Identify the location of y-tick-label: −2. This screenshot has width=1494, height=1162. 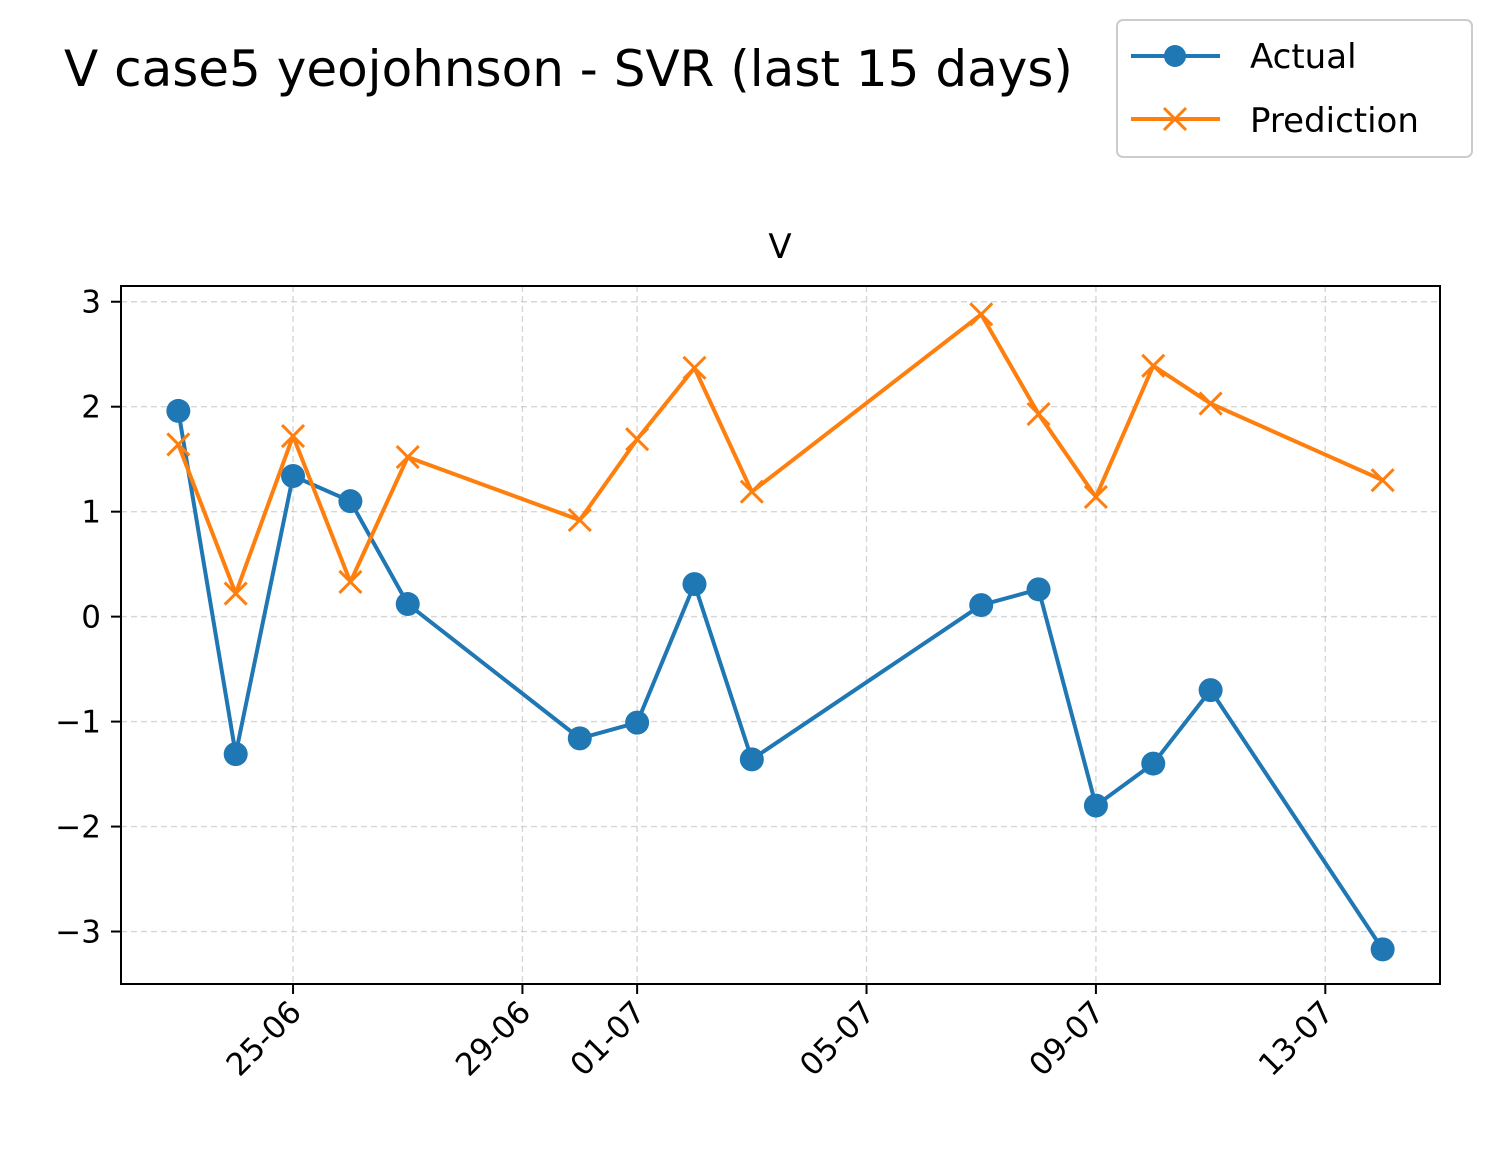
(78, 828).